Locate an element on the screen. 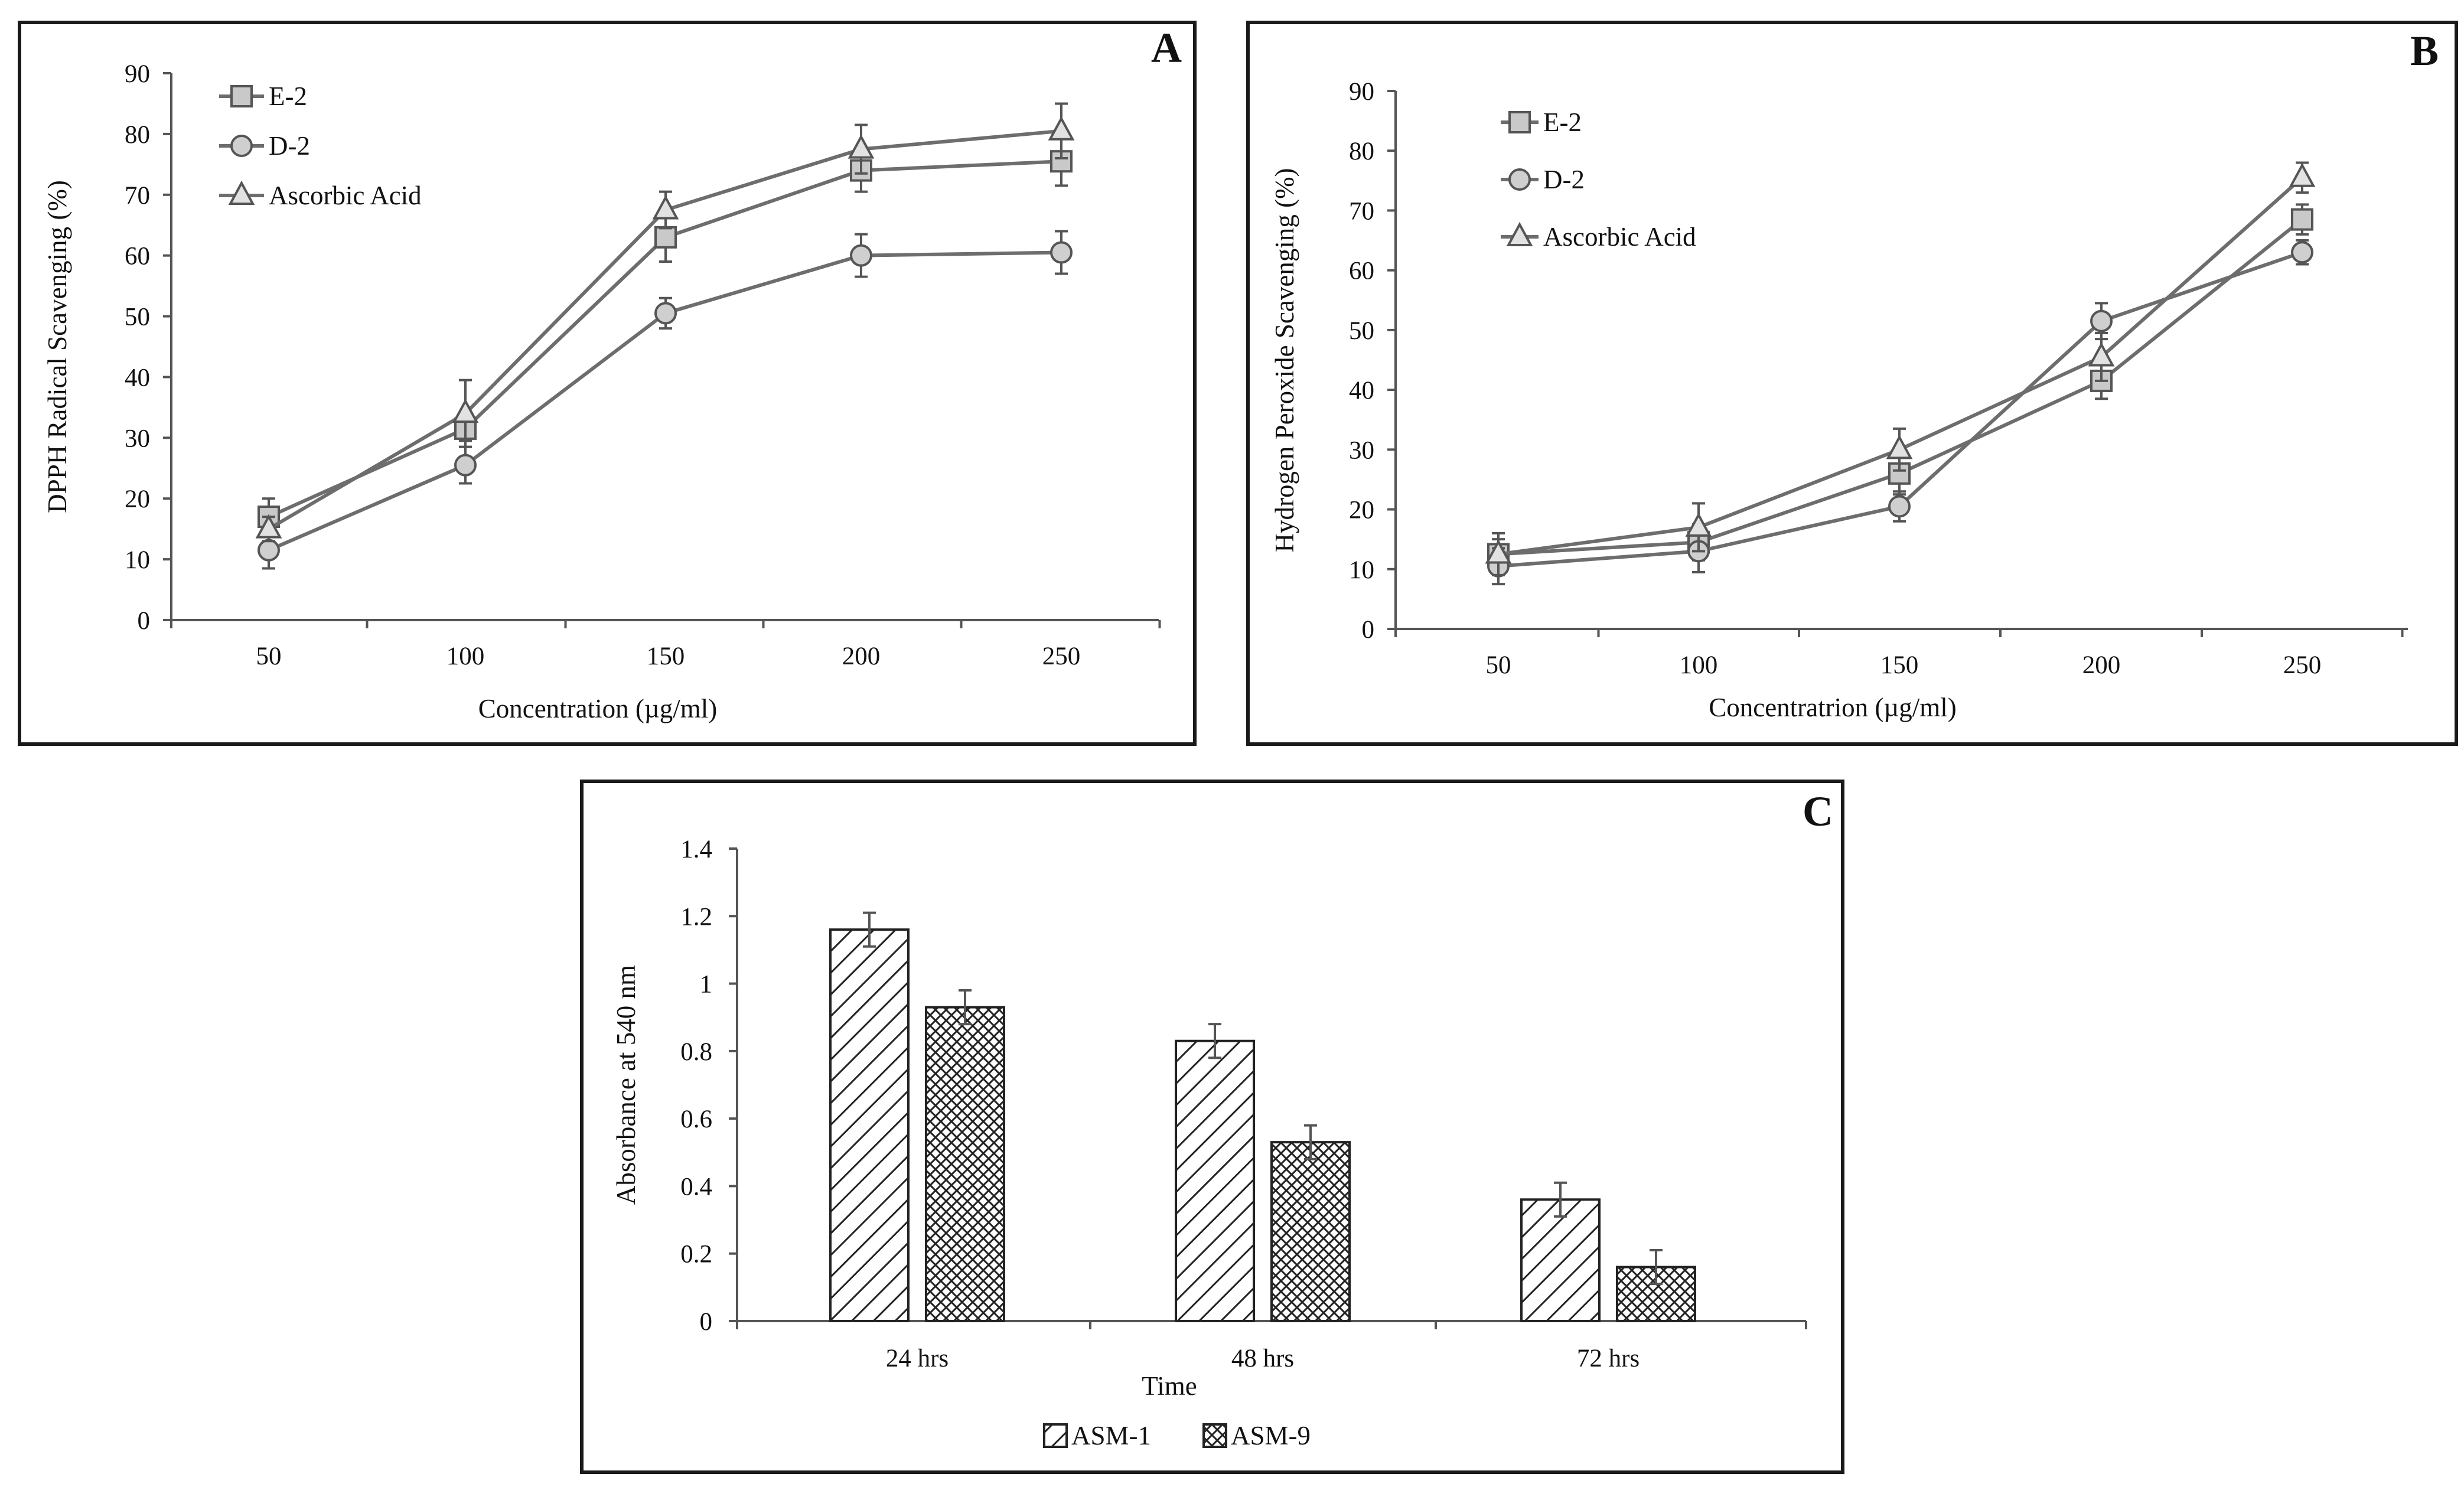 Image resolution: width=2464 pixels, height=1487 pixels. panel-c-x-title: Time is located at coordinates (1169, 1386).